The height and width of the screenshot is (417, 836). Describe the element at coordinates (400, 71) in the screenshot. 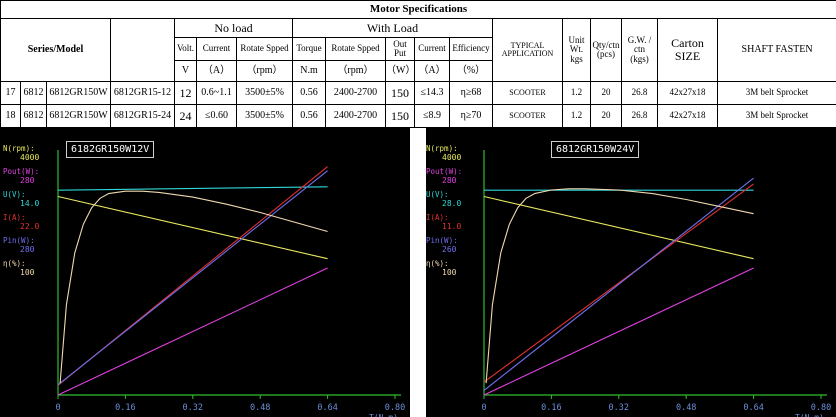

I see `unit-watt: （W）` at that location.